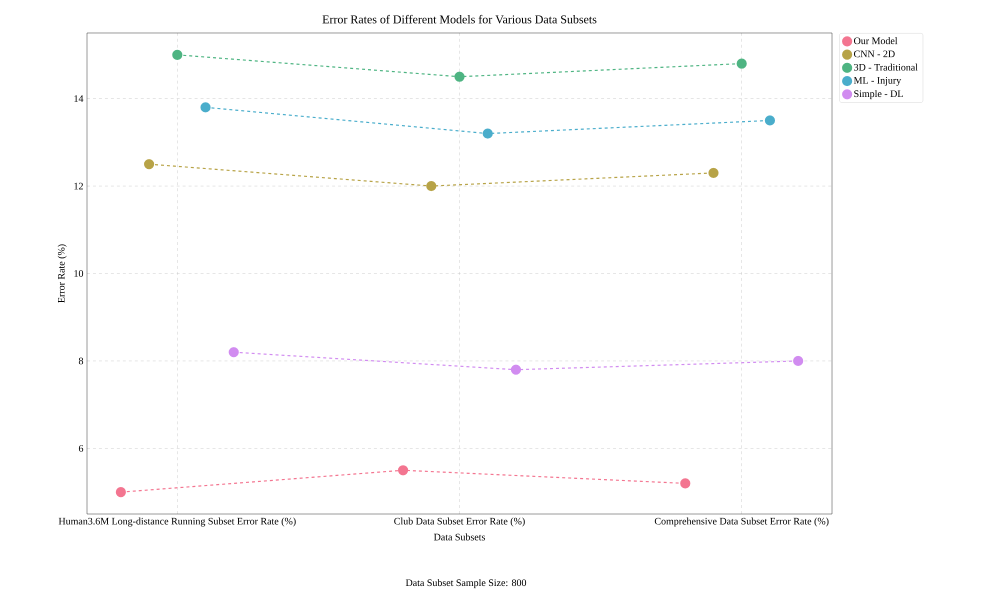  I want to click on legend-label: Our Model, so click(876, 40).